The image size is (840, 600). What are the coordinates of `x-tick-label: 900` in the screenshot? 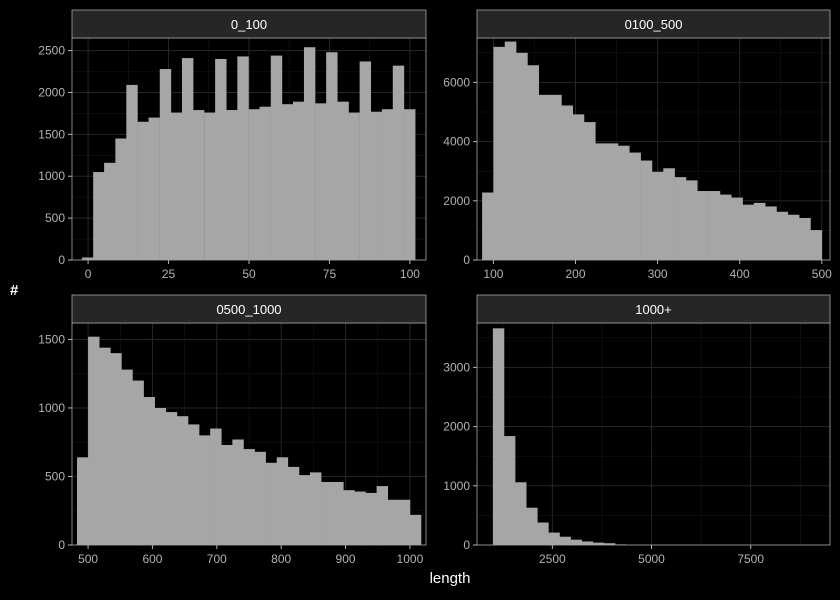 It's located at (346, 559).